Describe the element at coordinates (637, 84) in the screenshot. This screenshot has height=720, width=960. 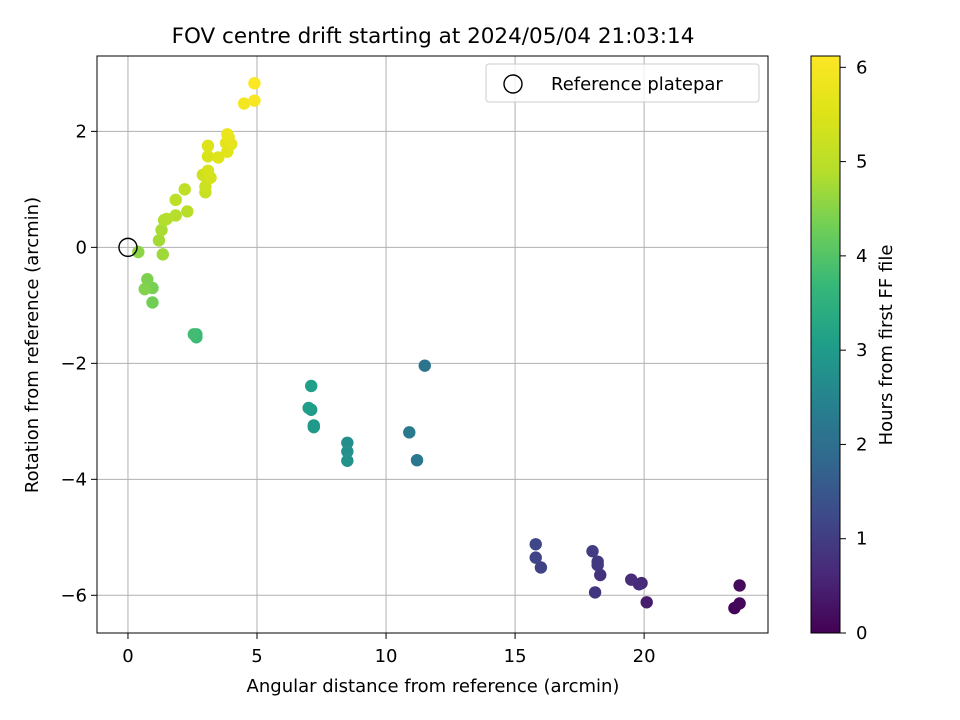
I see `legend-label: Reference platepar` at that location.